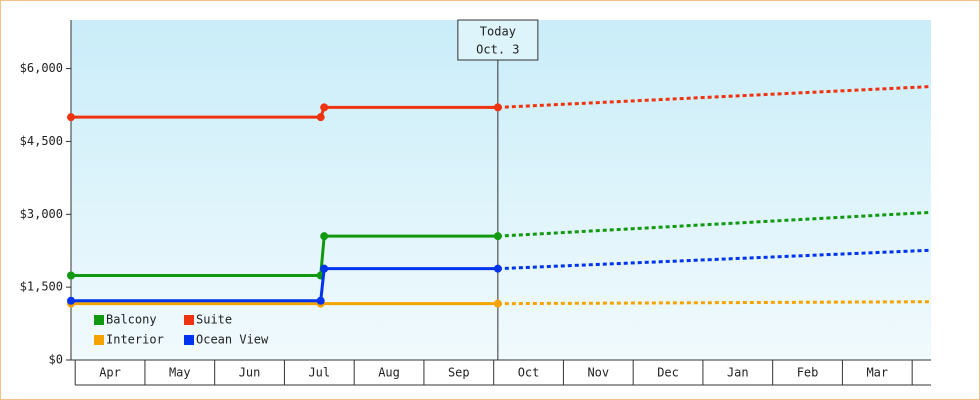 The height and width of the screenshot is (400, 980). What do you see at coordinates (41, 214) in the screenshot?
I see `y-tick-label: $3,000` at bounding box center [41, 214].